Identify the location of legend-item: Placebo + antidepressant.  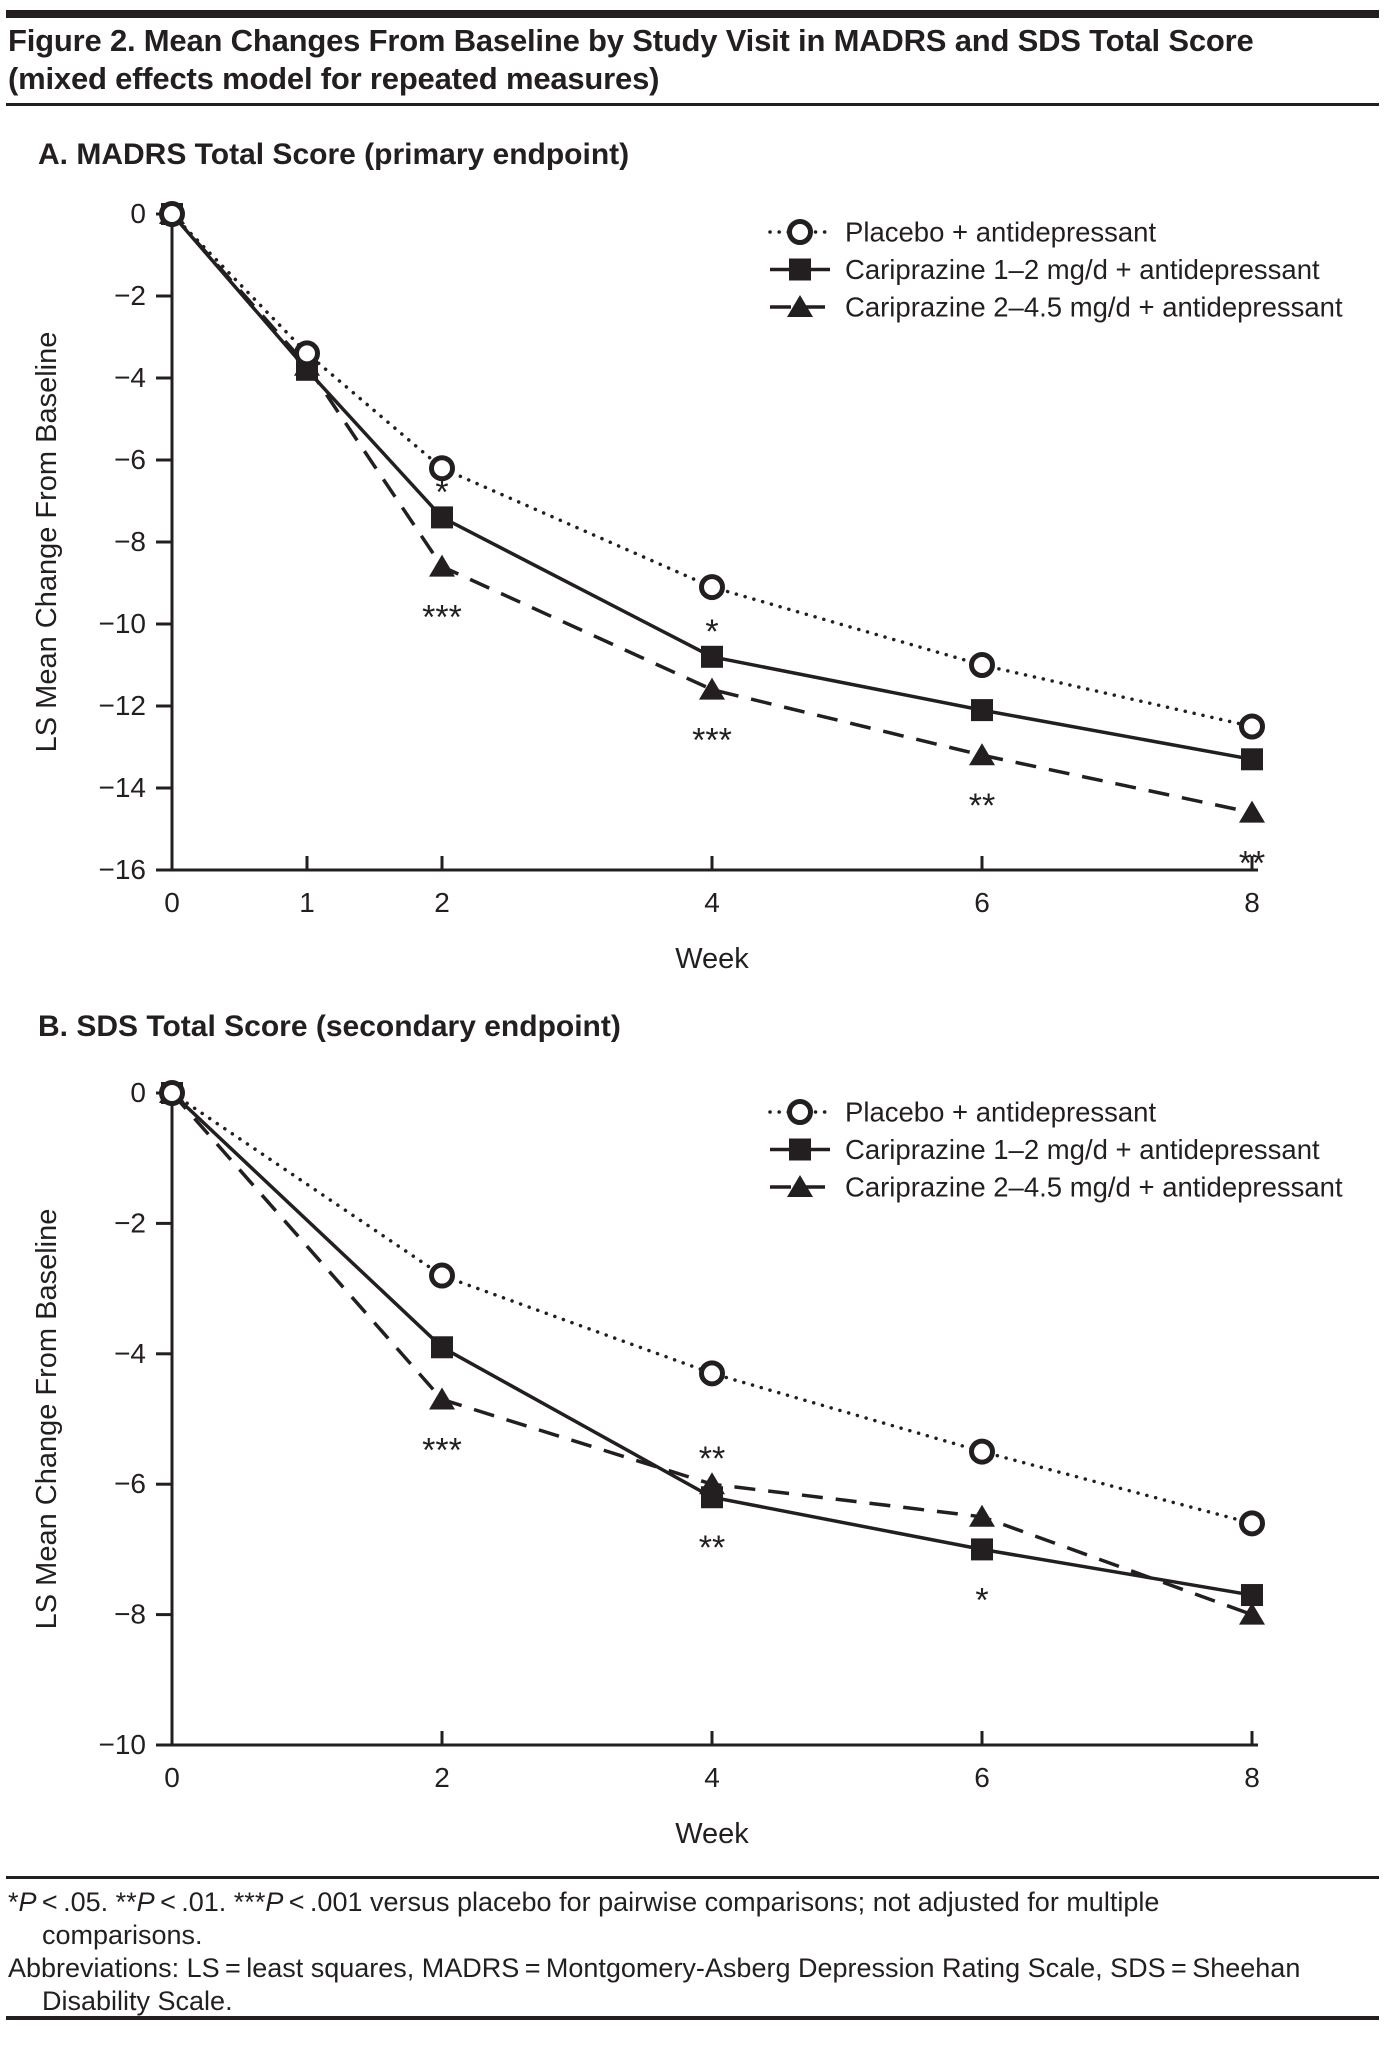
(962, 1112).